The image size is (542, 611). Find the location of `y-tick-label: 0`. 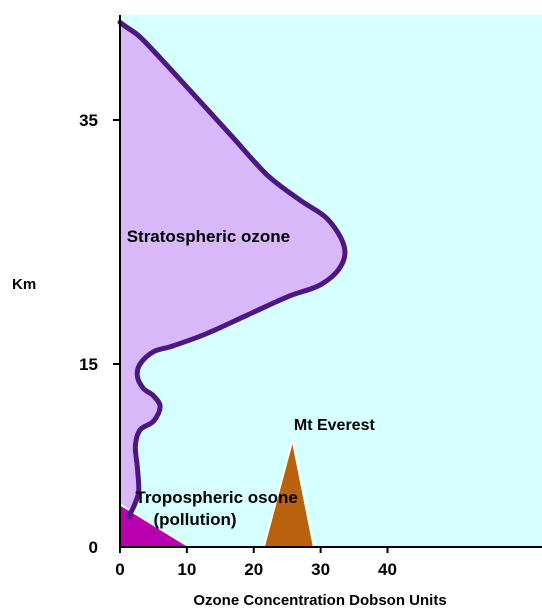

y-tick-label: 0 is located at coordinates (93, 547).